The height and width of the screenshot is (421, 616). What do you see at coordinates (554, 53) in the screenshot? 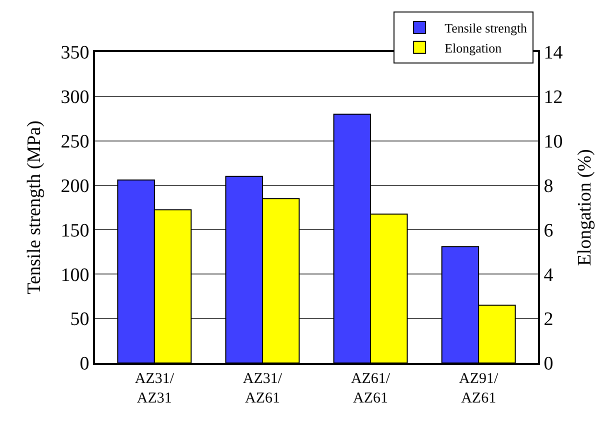
I see `y2-tick-label: 14` at bounding box center [554, 53].